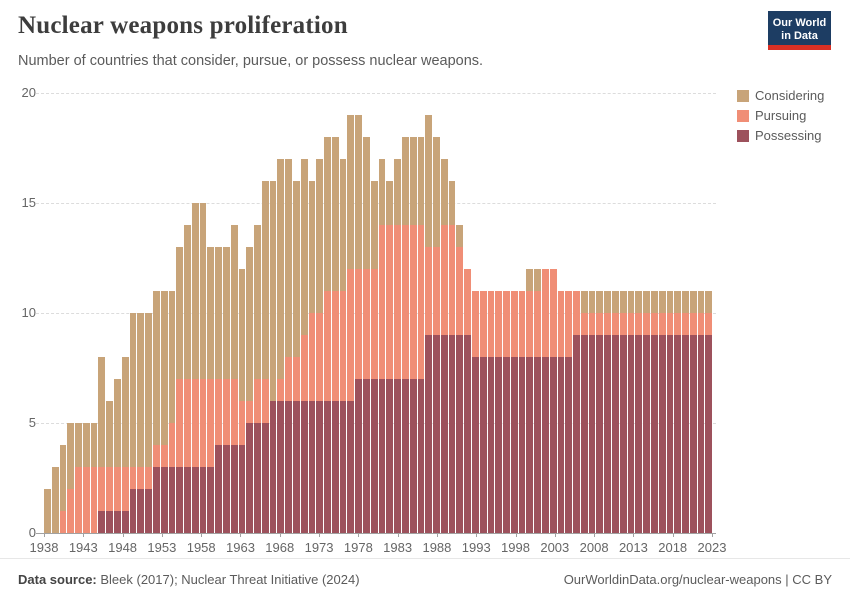 The height and width of the screenshot is (600, 850). Describe the element at coordinates (273, 313) in the screenshot. I see `bar-1967` at that location.